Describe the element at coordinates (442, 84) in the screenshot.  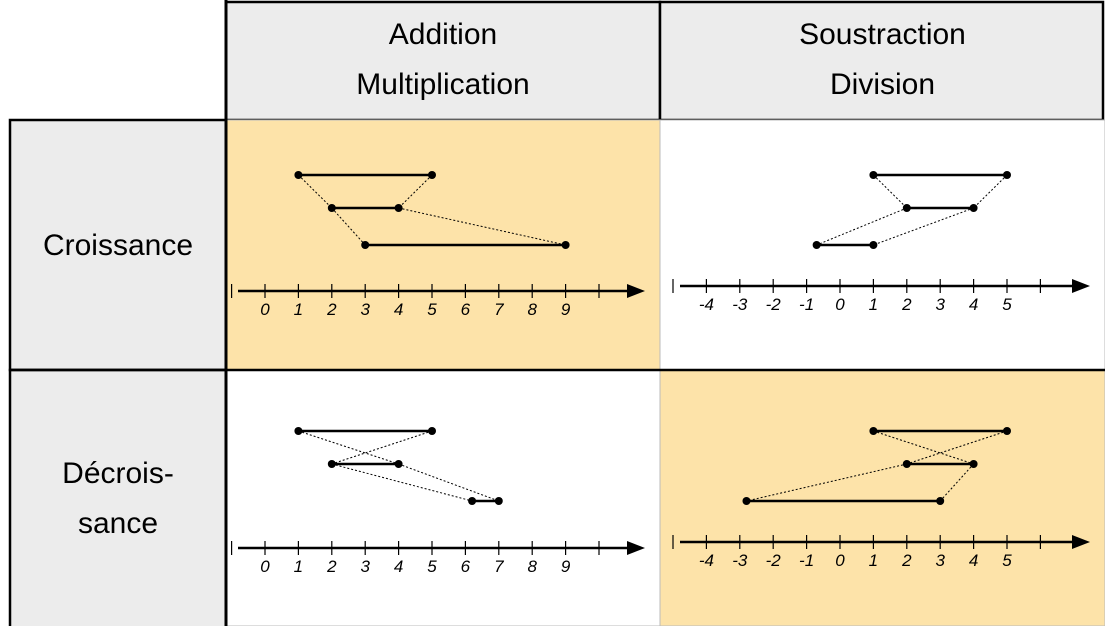
I see `column-header: Multiplication` at that location.